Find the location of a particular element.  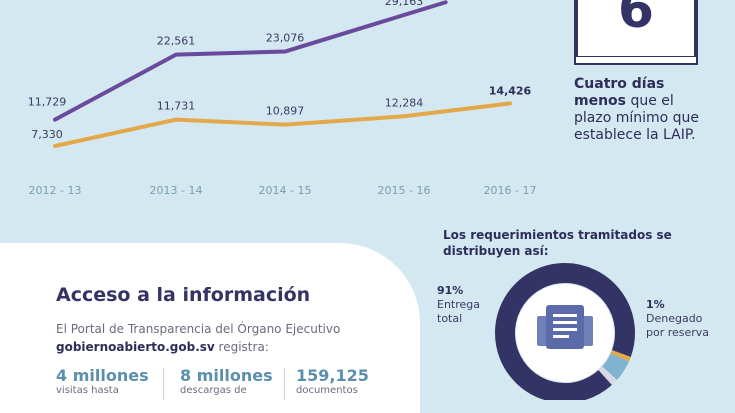

data-label-s1-2: 22,561 is located at coordinates (176, 41).